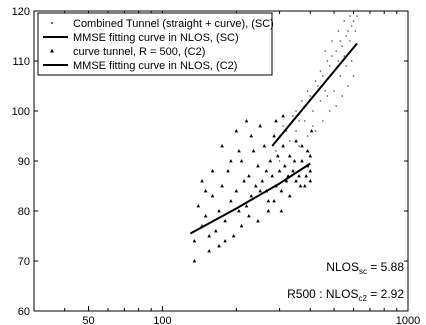 The width and height of the screenshot is (426, 325). I want to click on annotation-subscript: c2, so click(363, 298).